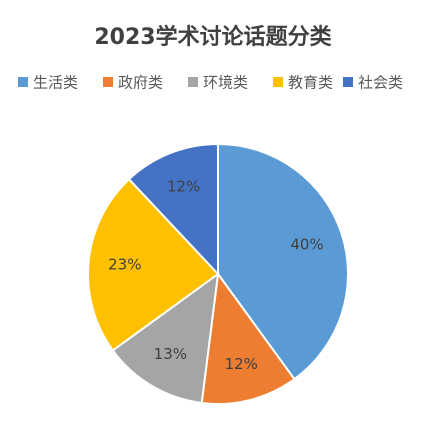 This screenshot has width=427, height=445. I want to click on value-label: 23%, so click(124, 265).